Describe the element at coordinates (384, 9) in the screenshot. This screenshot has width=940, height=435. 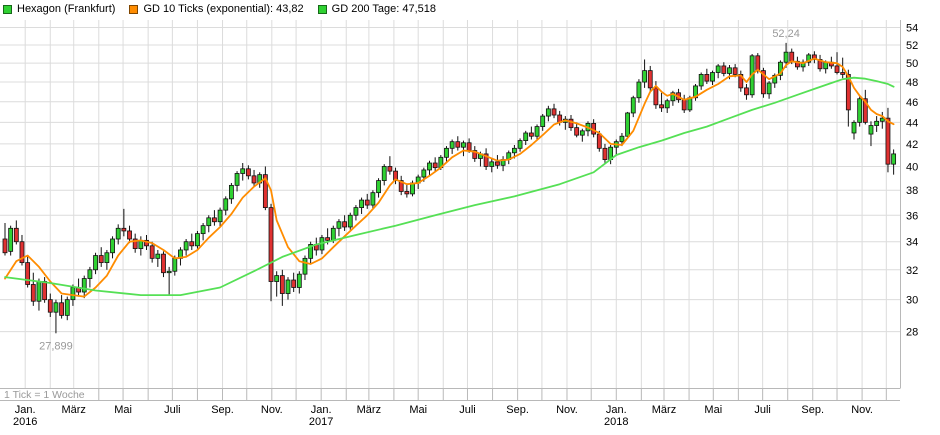
I see `legend-gd200-label: GD 200 Tage: 47,518` at that location.